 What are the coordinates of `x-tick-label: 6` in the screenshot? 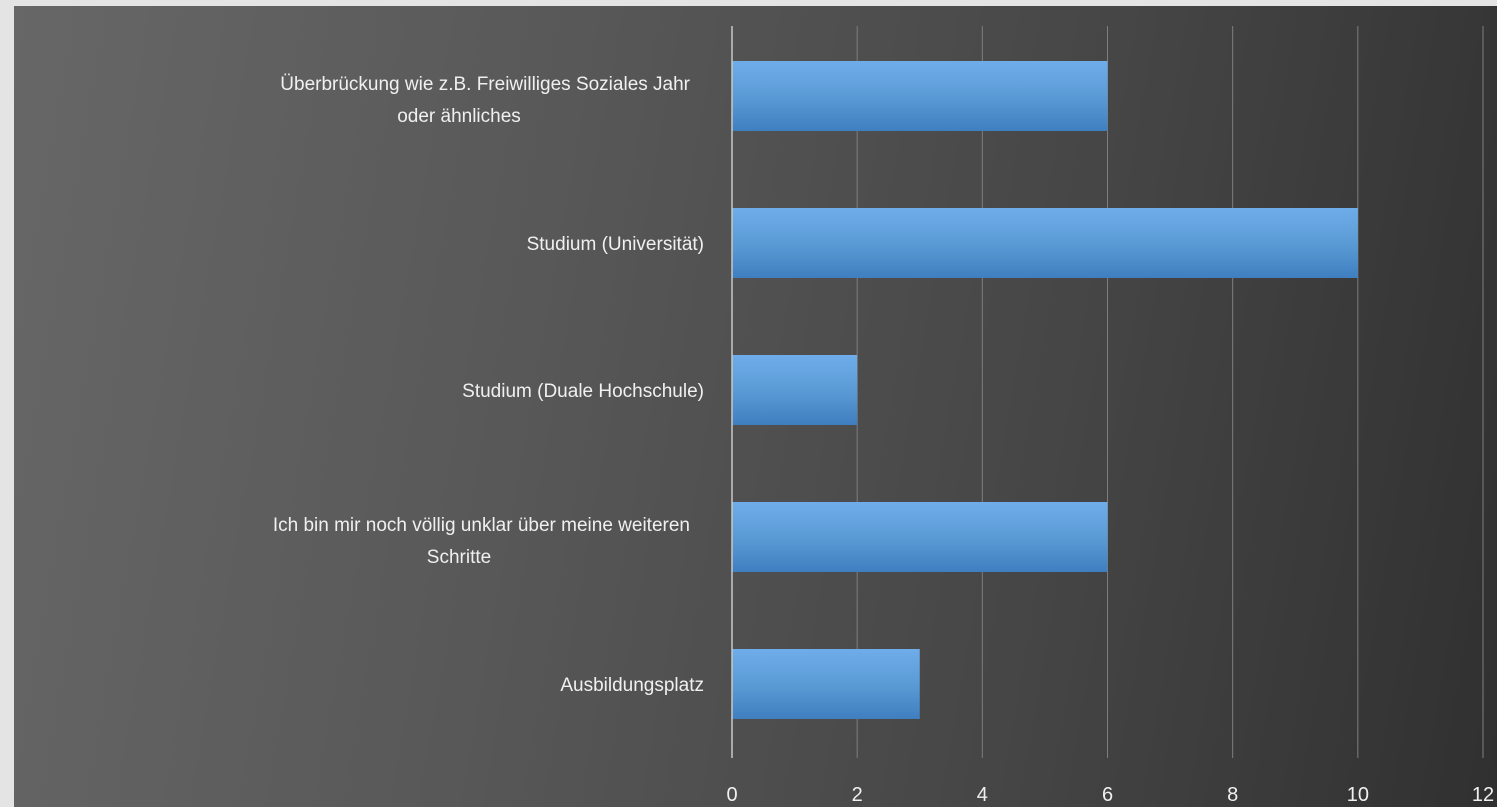 It's located at (1107, 795).